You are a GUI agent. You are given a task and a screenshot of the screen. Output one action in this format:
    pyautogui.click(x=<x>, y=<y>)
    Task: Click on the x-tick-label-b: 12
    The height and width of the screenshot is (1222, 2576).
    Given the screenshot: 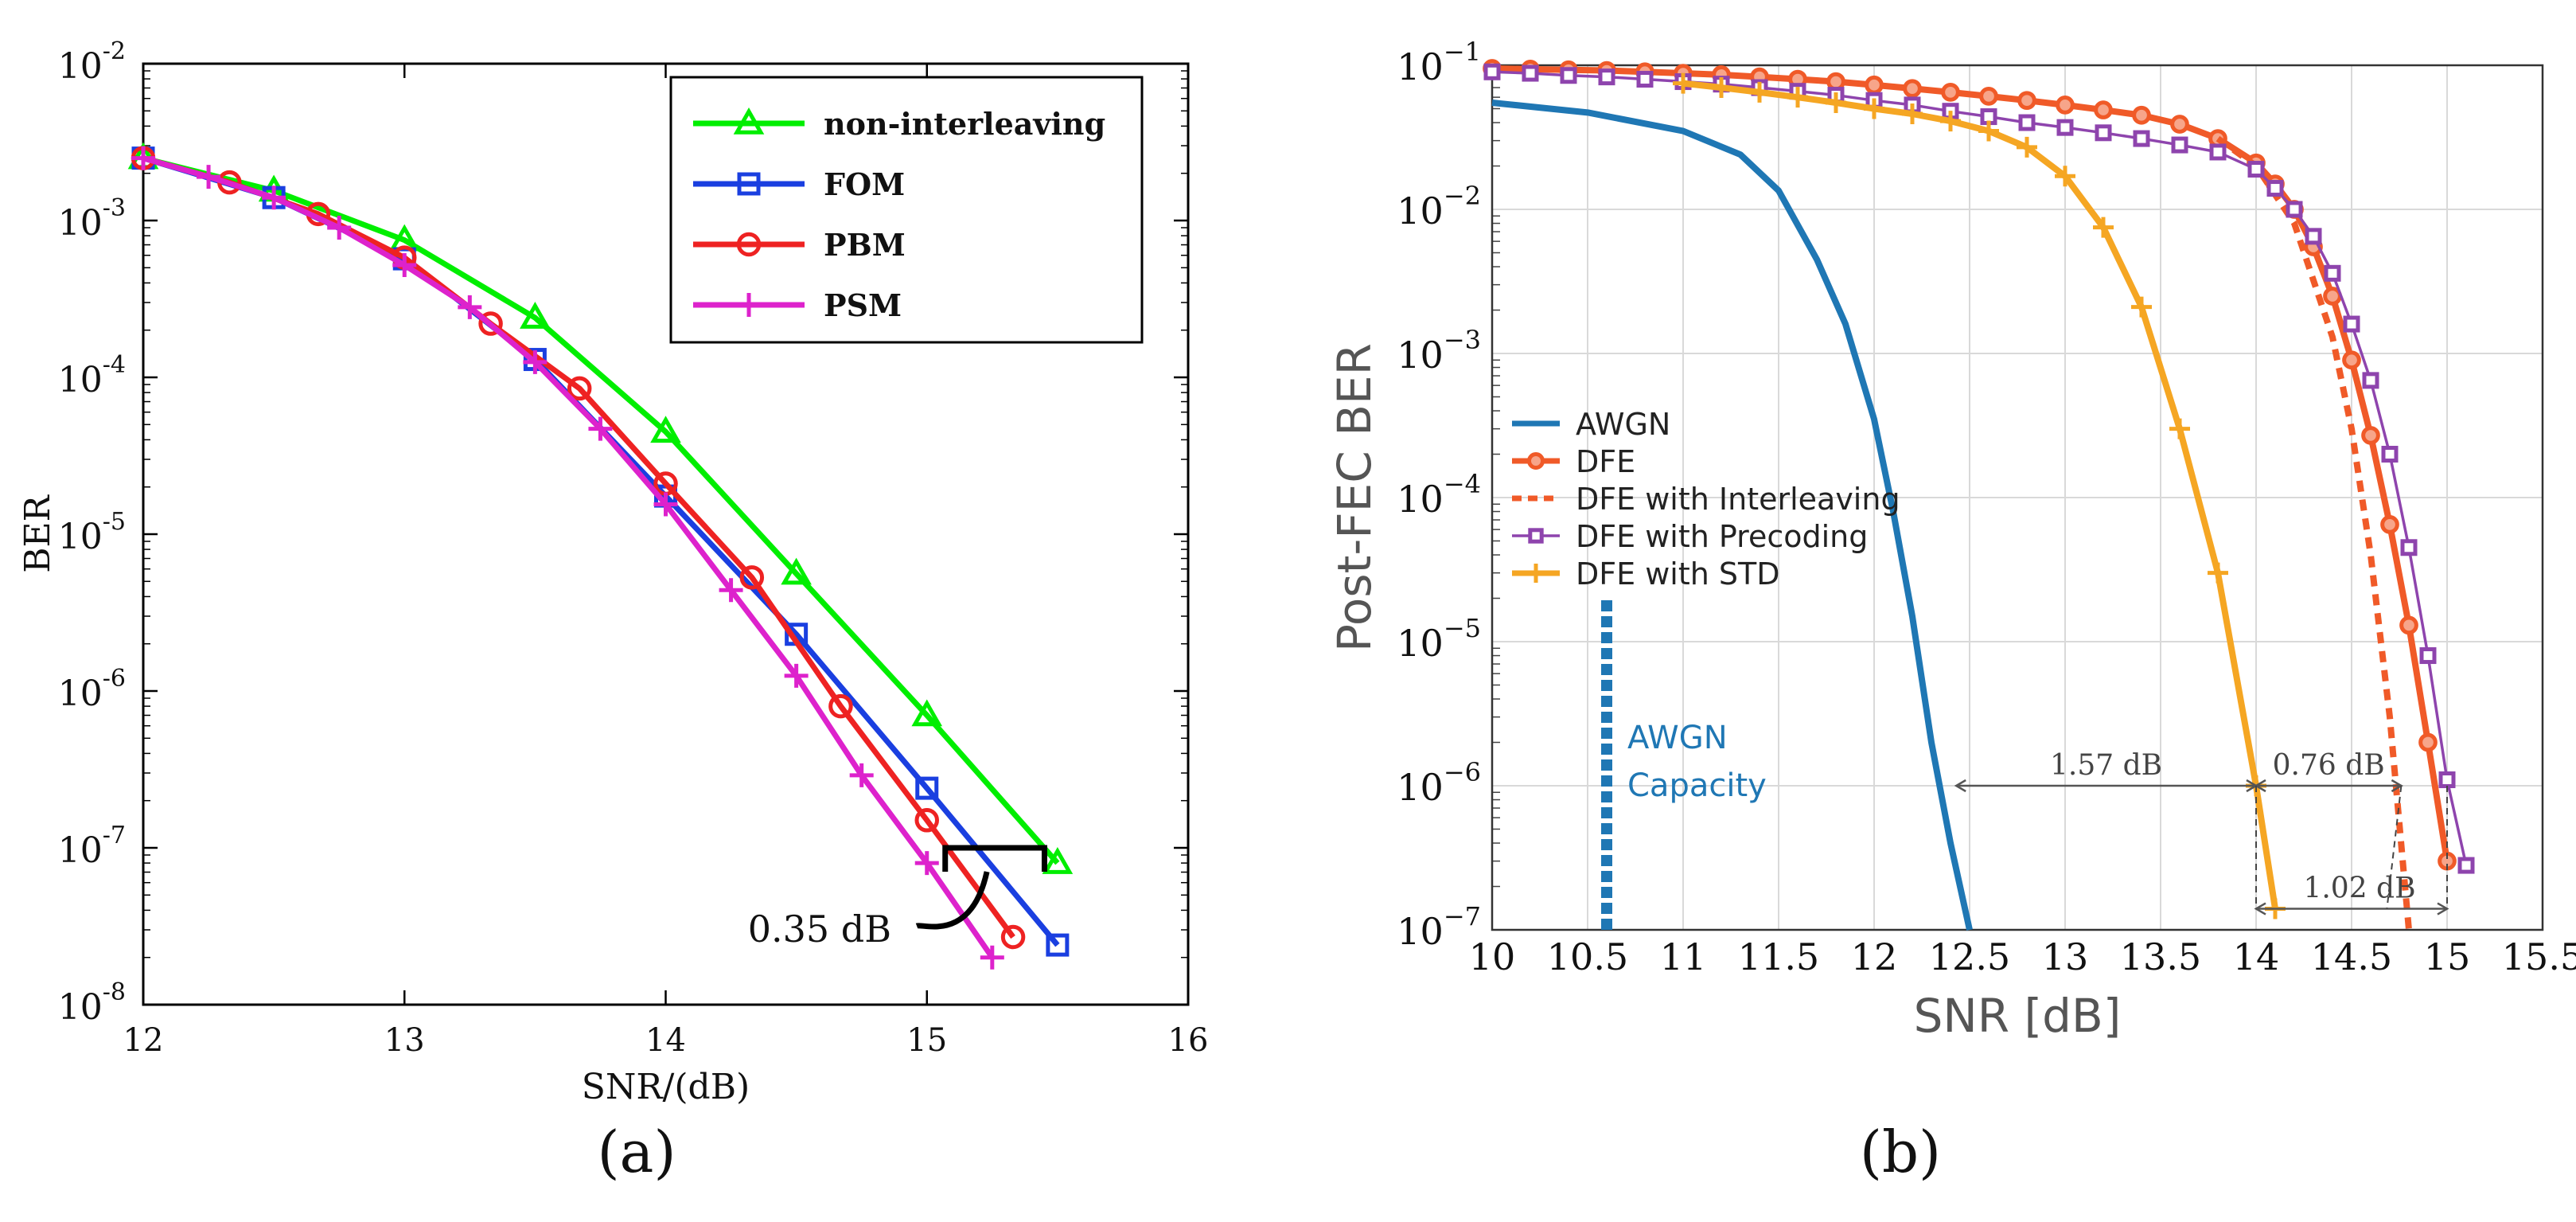 What is the action you would take?
    pyautogui.click(x=1874, y=956)
    